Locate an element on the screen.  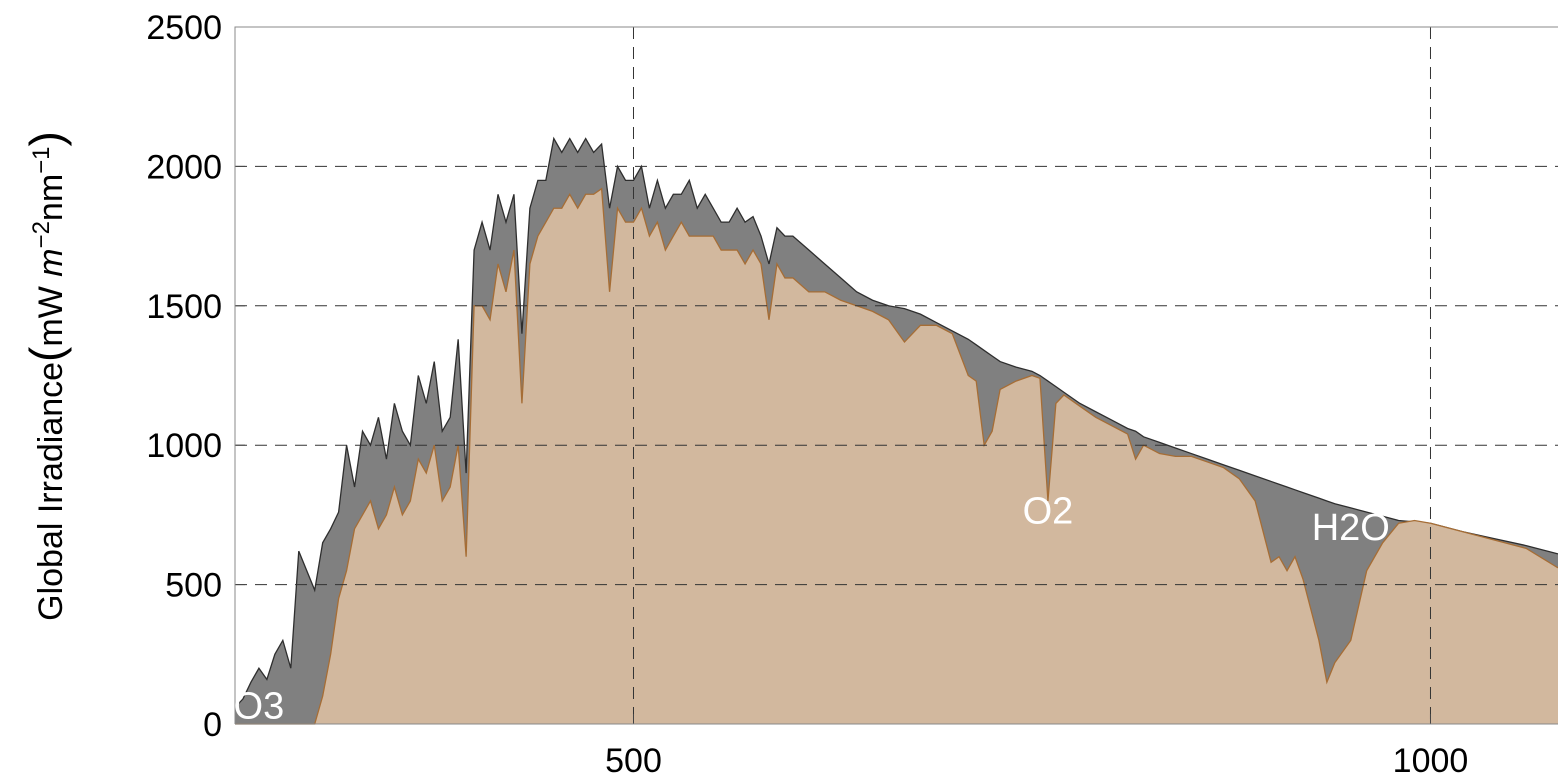
y-tick-label: 2500 is located at coordinates (184, 28).